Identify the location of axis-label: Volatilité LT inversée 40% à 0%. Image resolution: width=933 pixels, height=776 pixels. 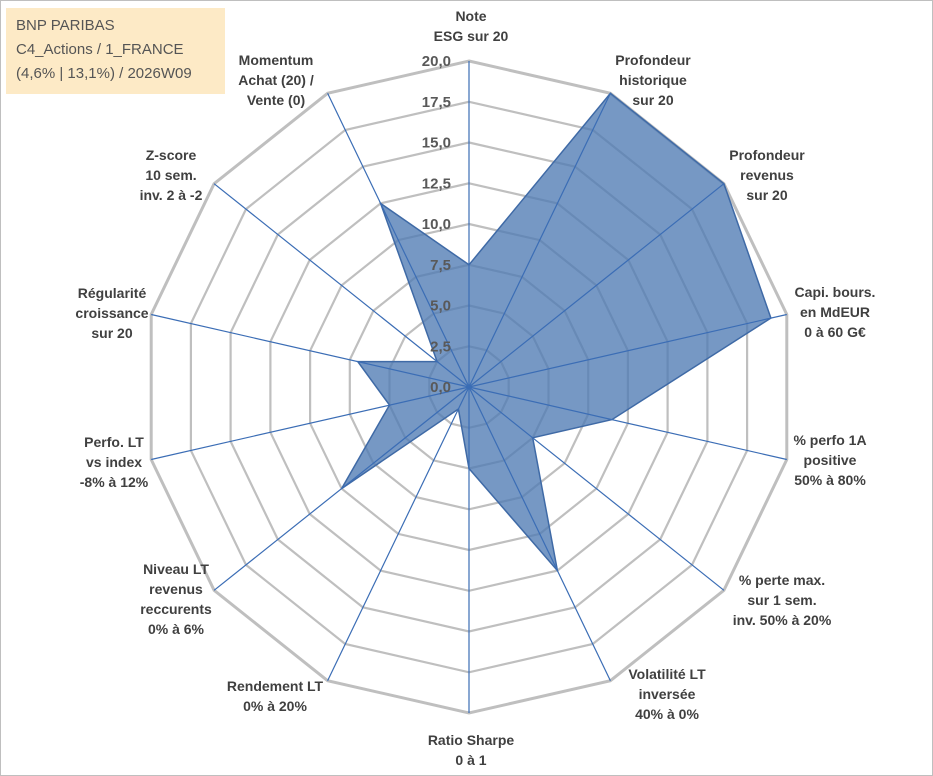
(667, 694).